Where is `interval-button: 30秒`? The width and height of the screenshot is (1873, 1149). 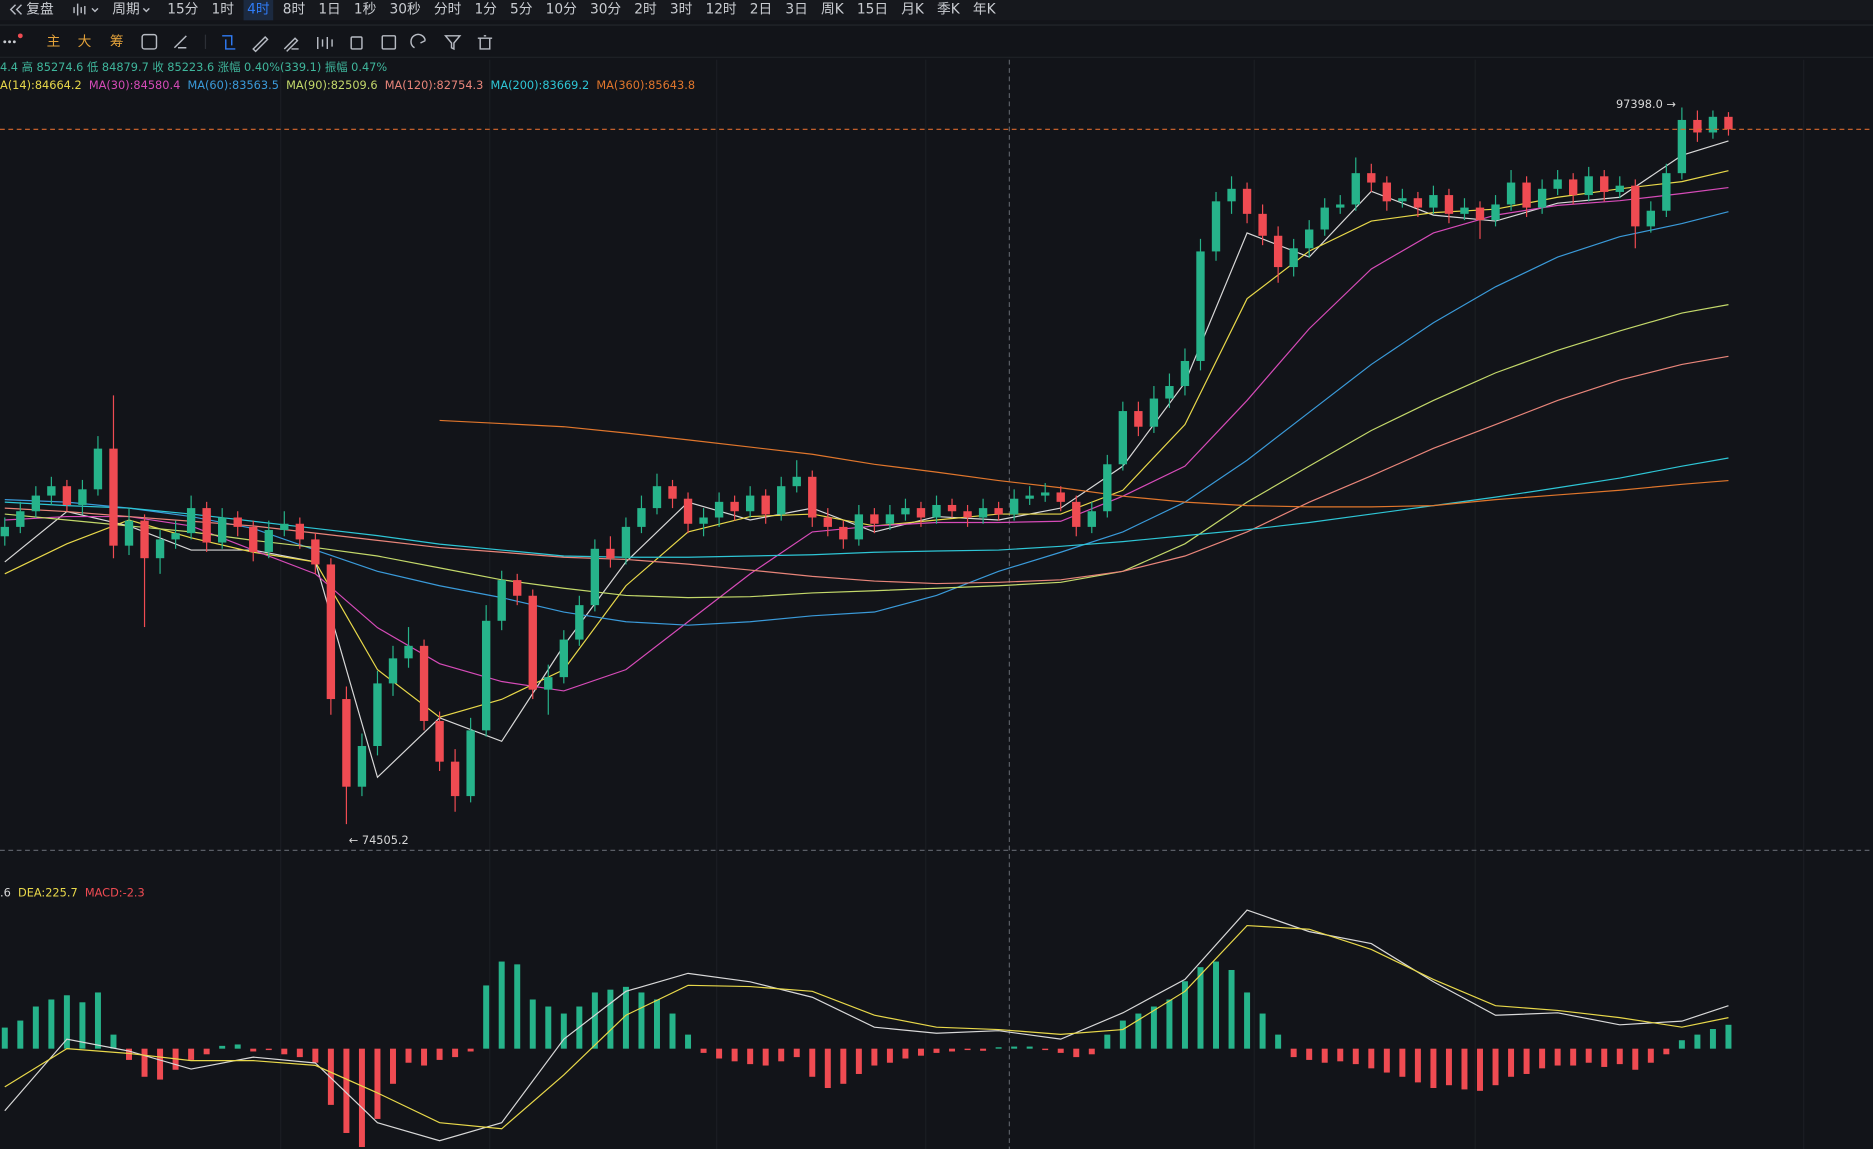 interval-button: 30秒 is located at coordinates (405, 10).